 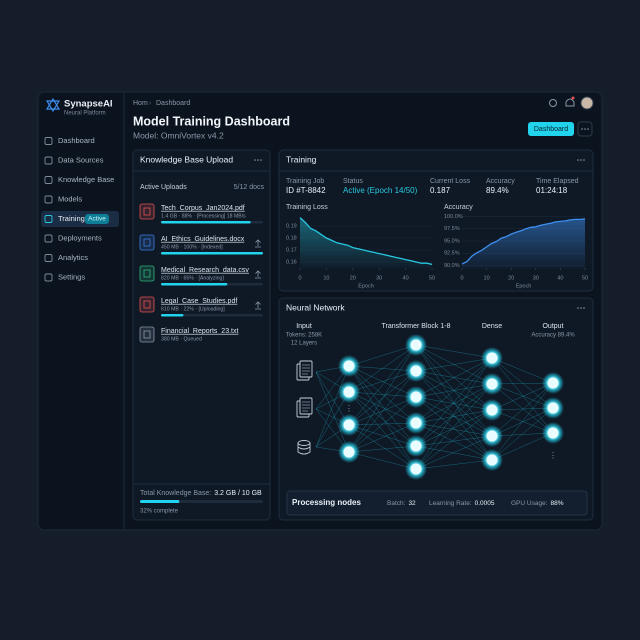 What do you see at coordinates (326, 278) in the screenshot?
I see `x-tick-label: 10` at bounding box center [326, 278].